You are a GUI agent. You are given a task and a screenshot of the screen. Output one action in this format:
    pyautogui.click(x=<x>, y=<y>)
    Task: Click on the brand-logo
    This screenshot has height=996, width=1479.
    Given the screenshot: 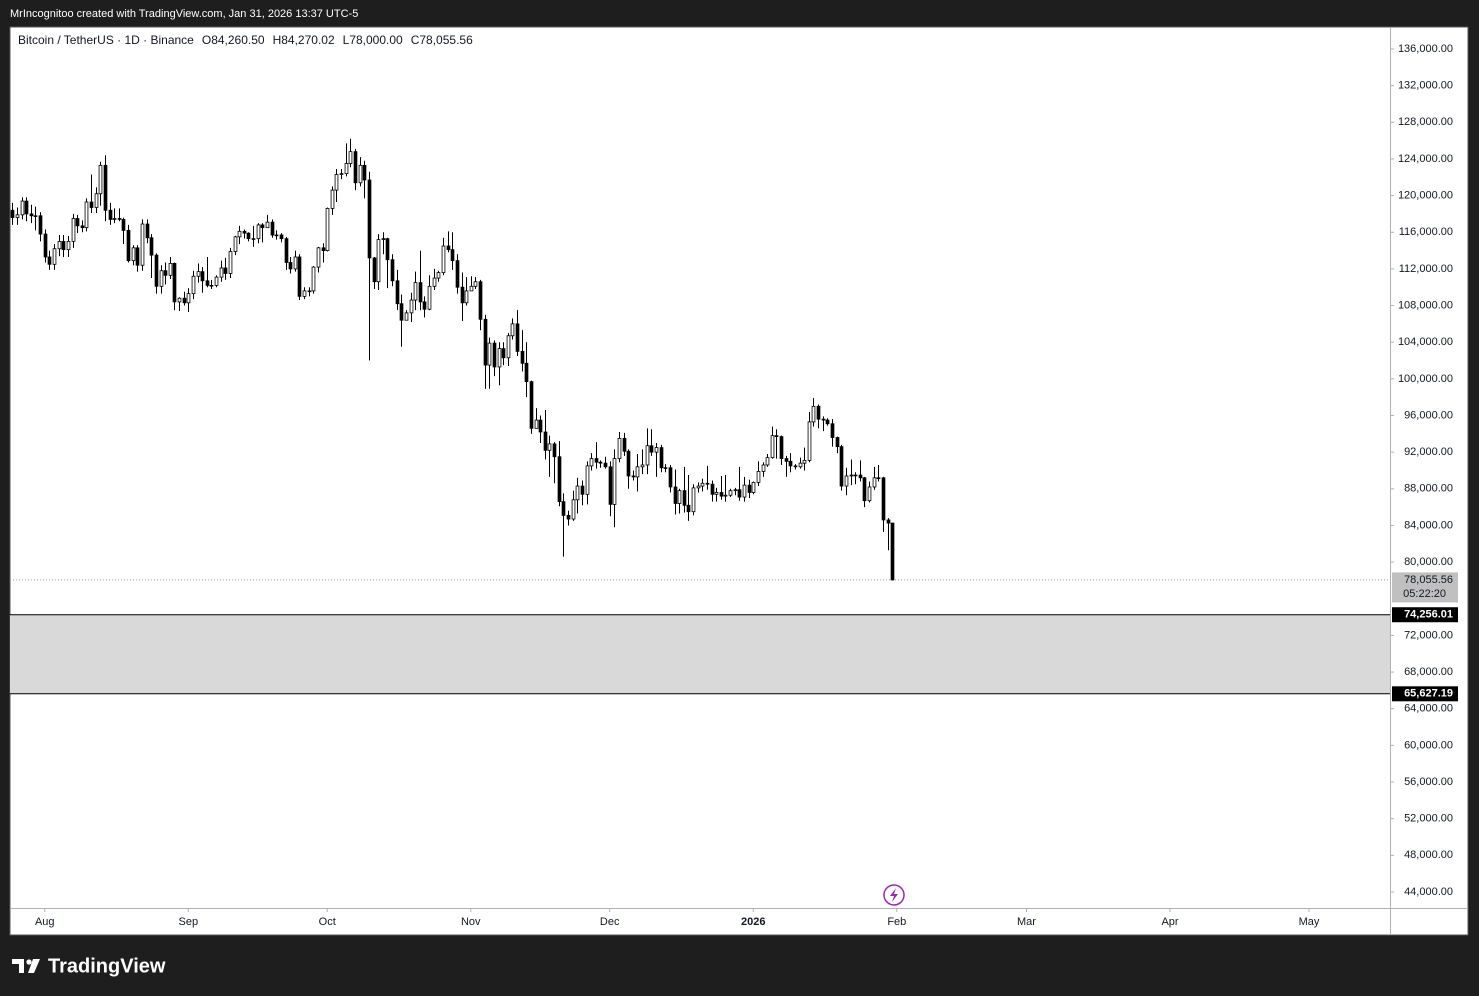 What is the action you would take?
    pyautogui.click(x=26, y=966)
    